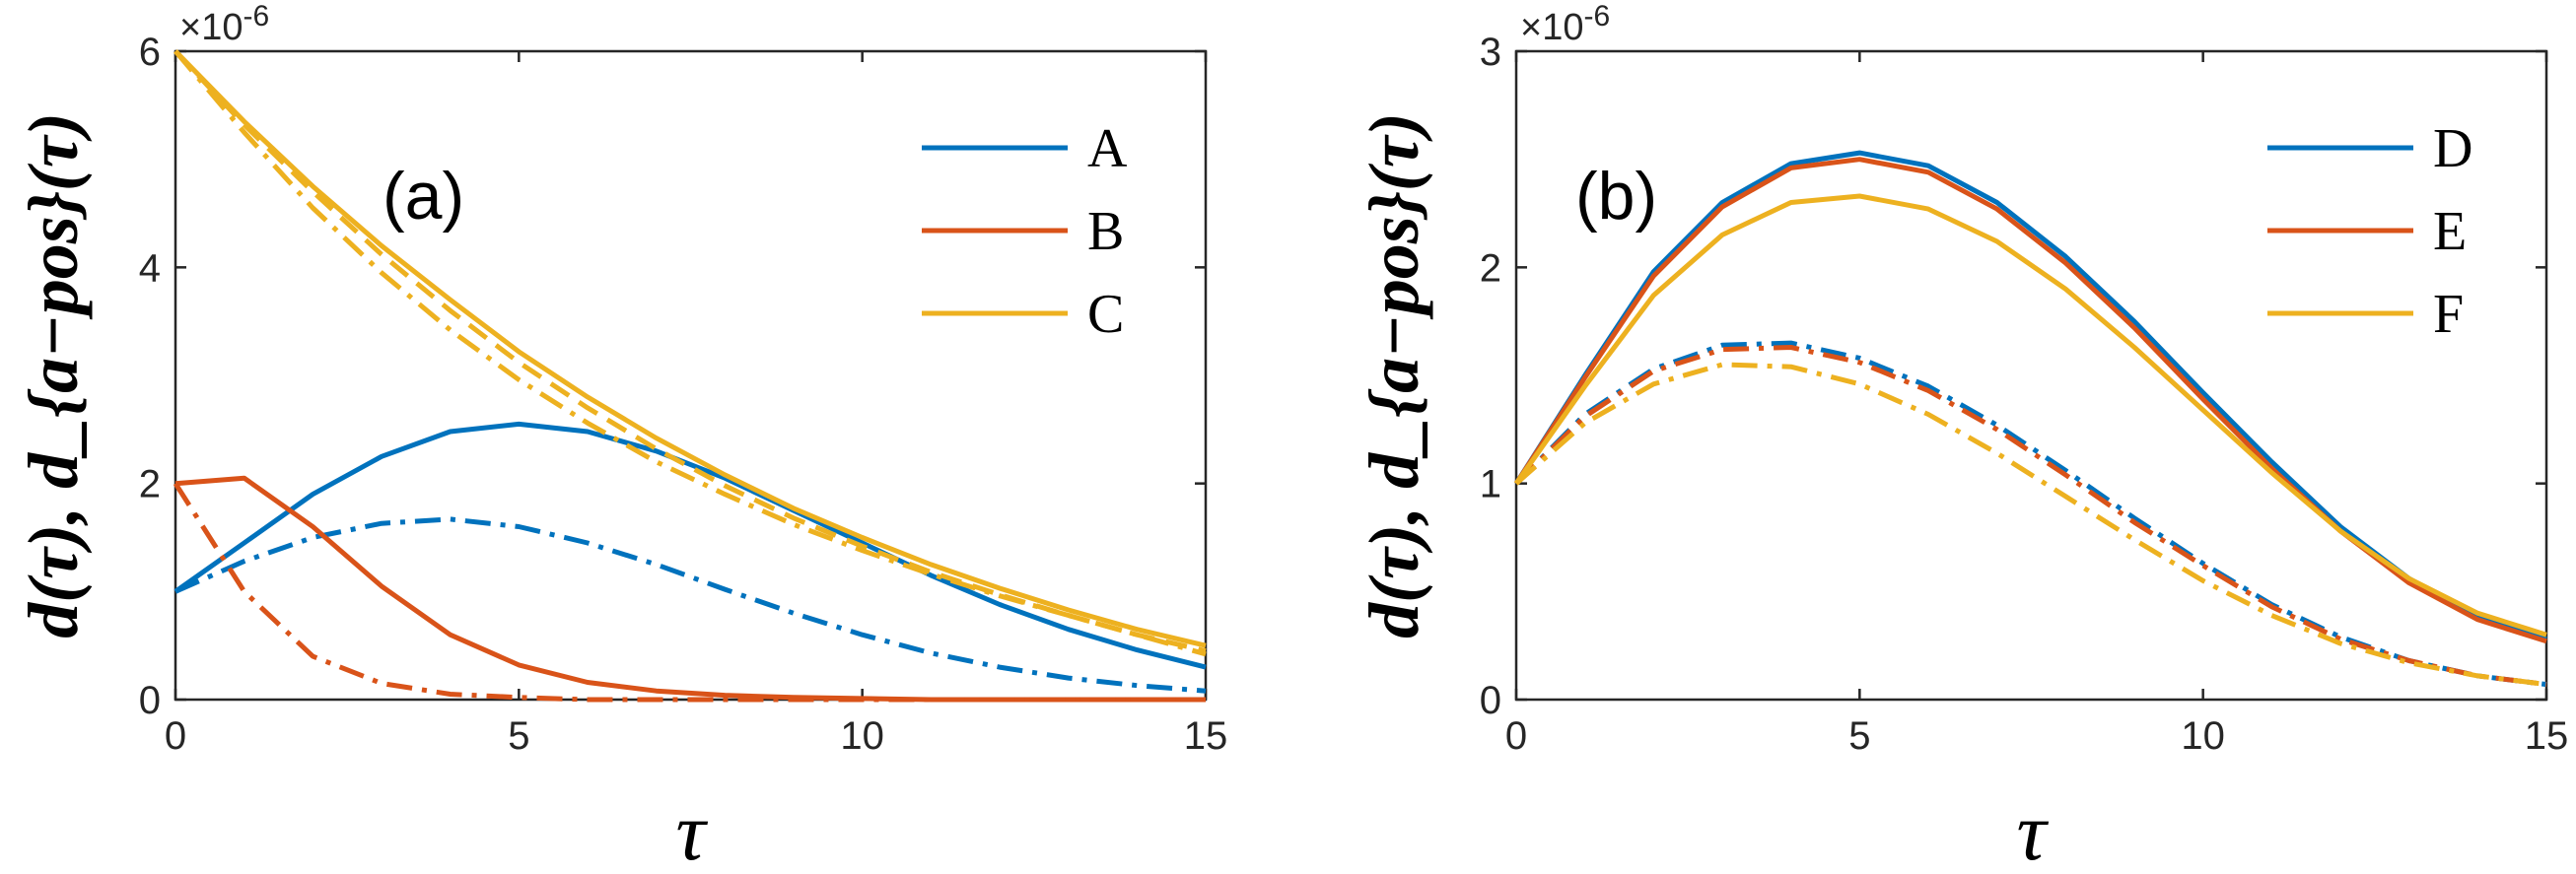  Describe the element at coordinates (1105, 314) in the screenshot. I see `panel-a-legend-label: C` at that location.